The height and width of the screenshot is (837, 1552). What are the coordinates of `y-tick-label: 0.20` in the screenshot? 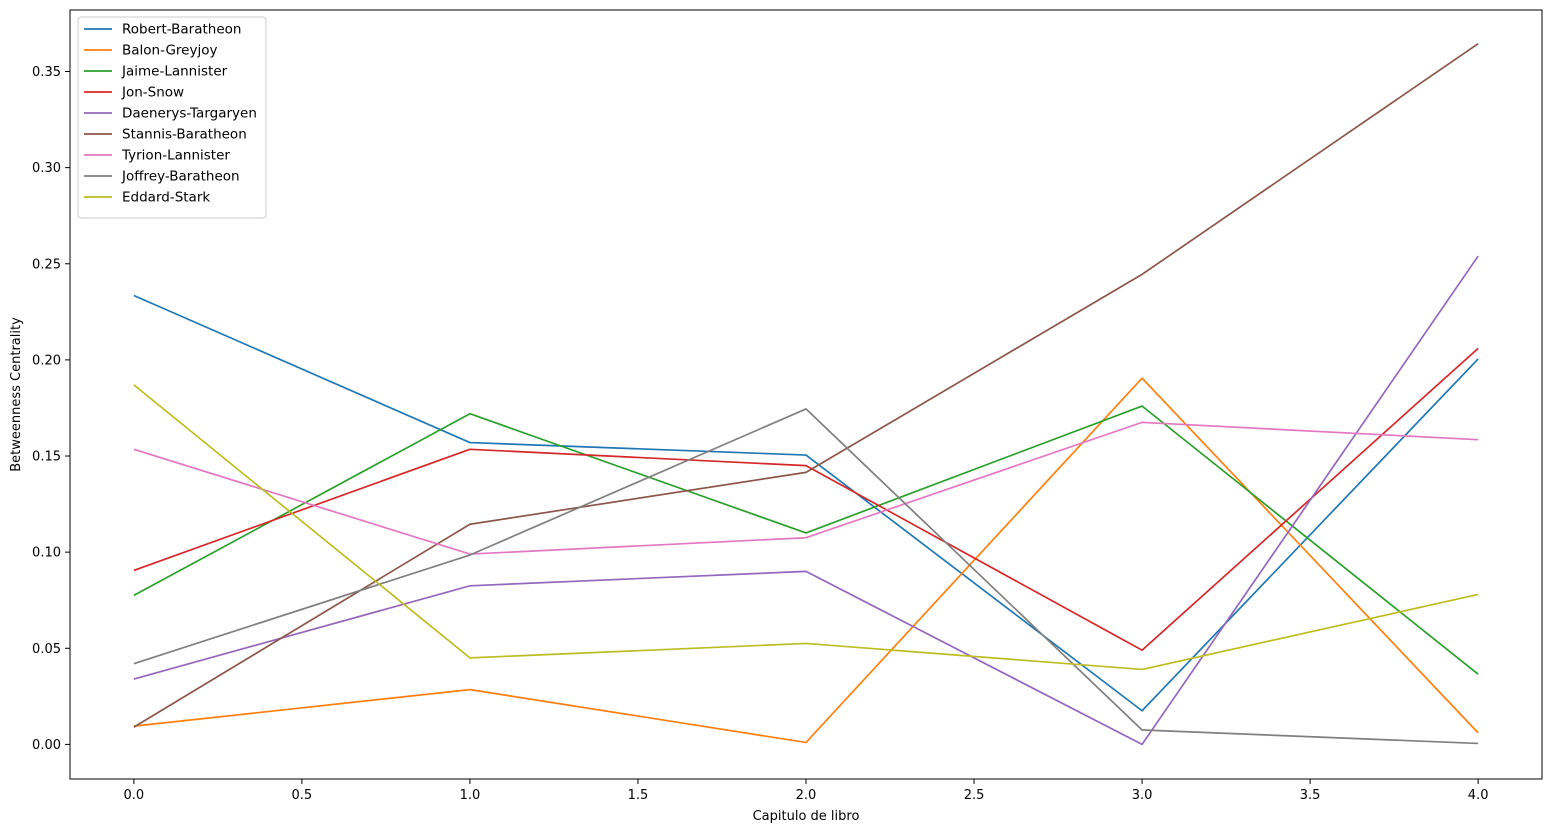 It's located at (46, 360).